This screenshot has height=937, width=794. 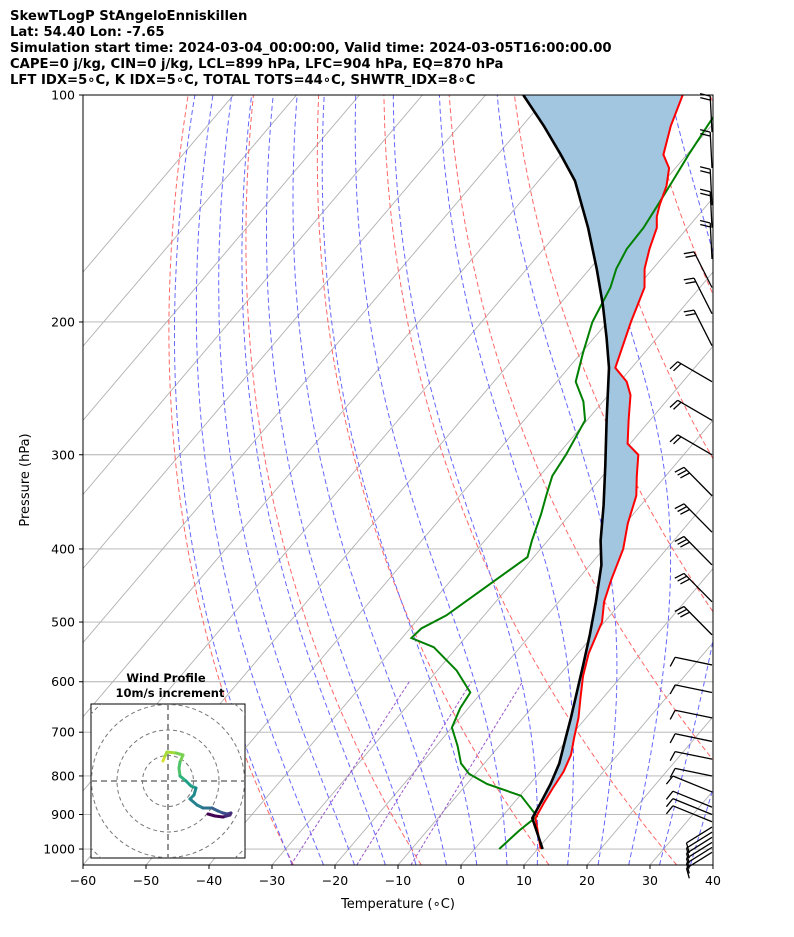 What do you see at coordinates (566, 472) in the screenshot?
I see `parcel-line` at bounding box center [566, 472].